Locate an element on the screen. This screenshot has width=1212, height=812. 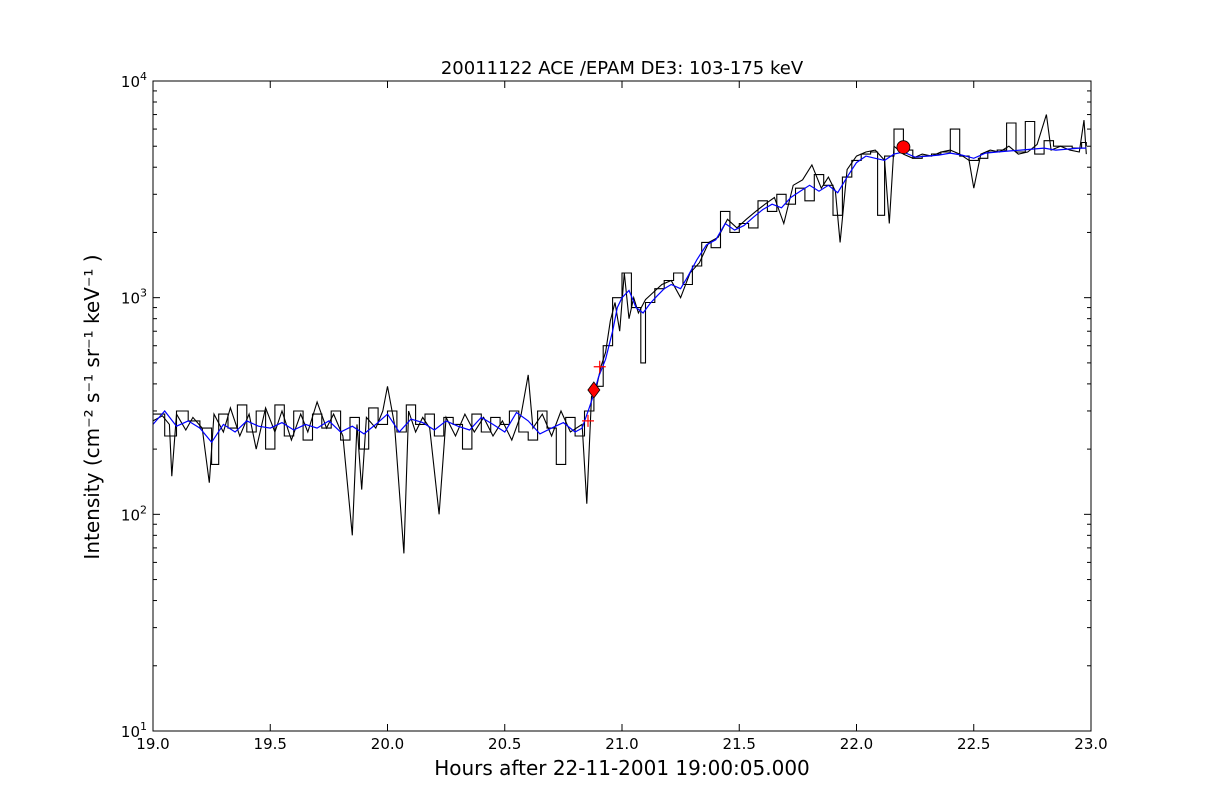
x-tick-label: 21.0 is located at coordinates (621, 744).